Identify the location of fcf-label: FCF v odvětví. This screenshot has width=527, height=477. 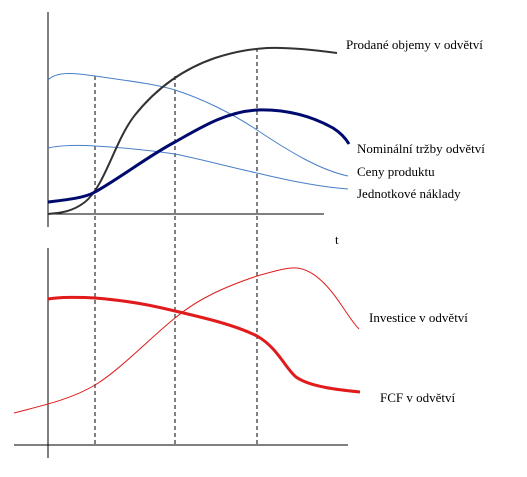
(418, 397).